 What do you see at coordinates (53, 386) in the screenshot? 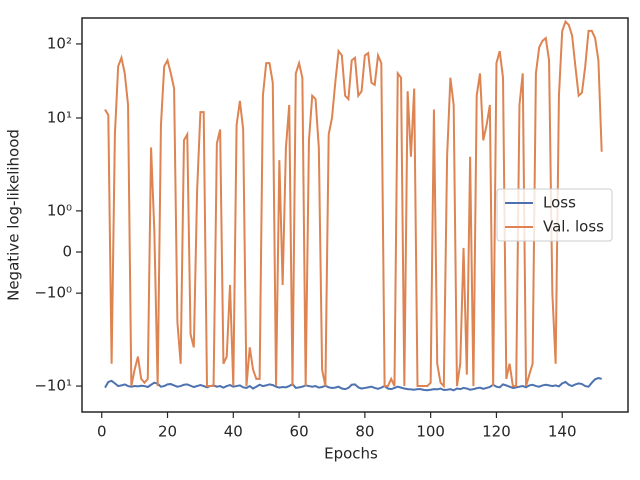
I see `y-tick-label: −10¹` at bounding box center [53, 386].